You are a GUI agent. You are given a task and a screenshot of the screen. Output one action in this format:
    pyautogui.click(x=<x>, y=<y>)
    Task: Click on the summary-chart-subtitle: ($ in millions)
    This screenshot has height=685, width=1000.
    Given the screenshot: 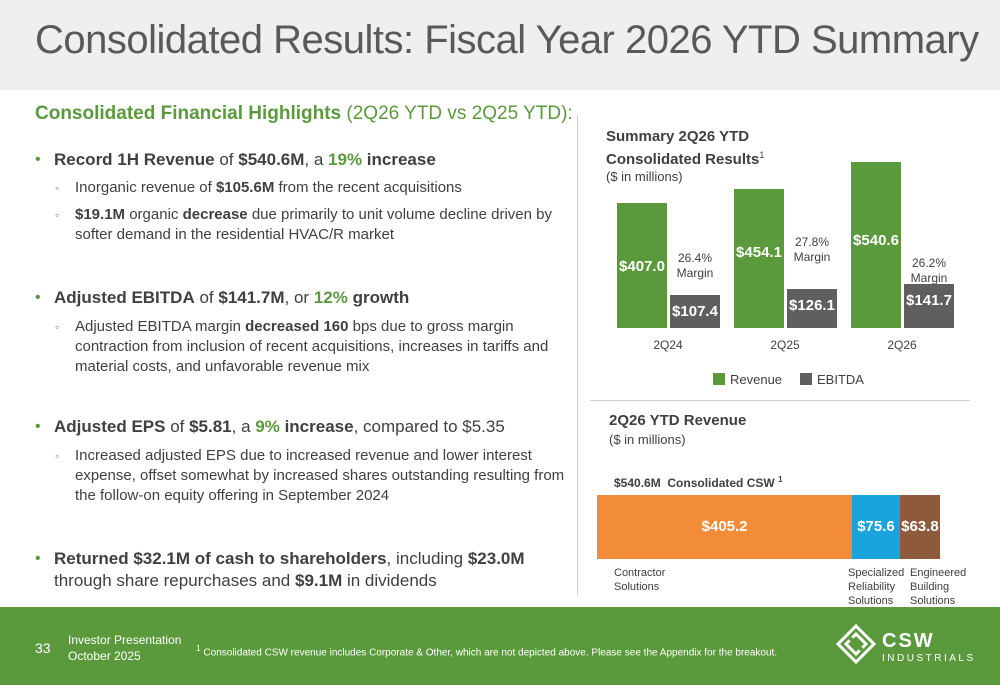 What is the action you would take?
    pyautogui.click(x=644, y=176)
    